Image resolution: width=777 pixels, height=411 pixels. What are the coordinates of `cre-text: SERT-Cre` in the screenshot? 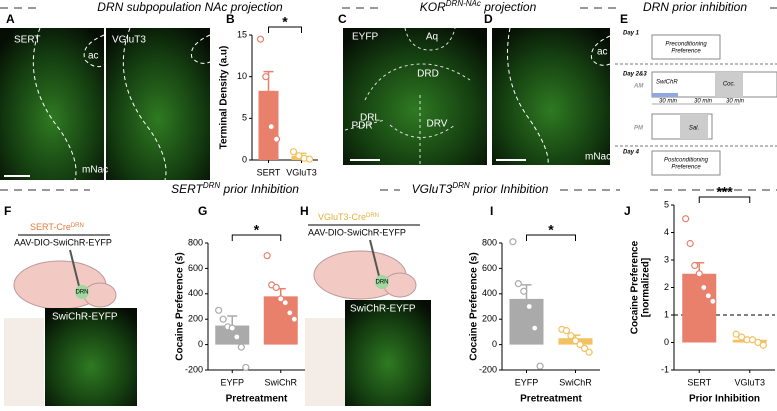 It's located at (50, 227).